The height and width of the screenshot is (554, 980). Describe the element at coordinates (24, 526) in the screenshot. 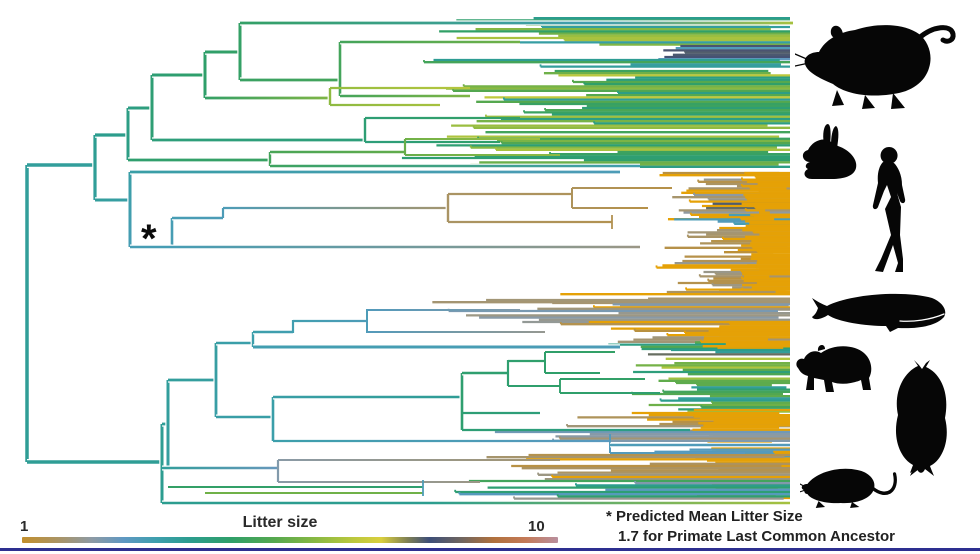

I see `colorbar-min-label: 1` at that location.